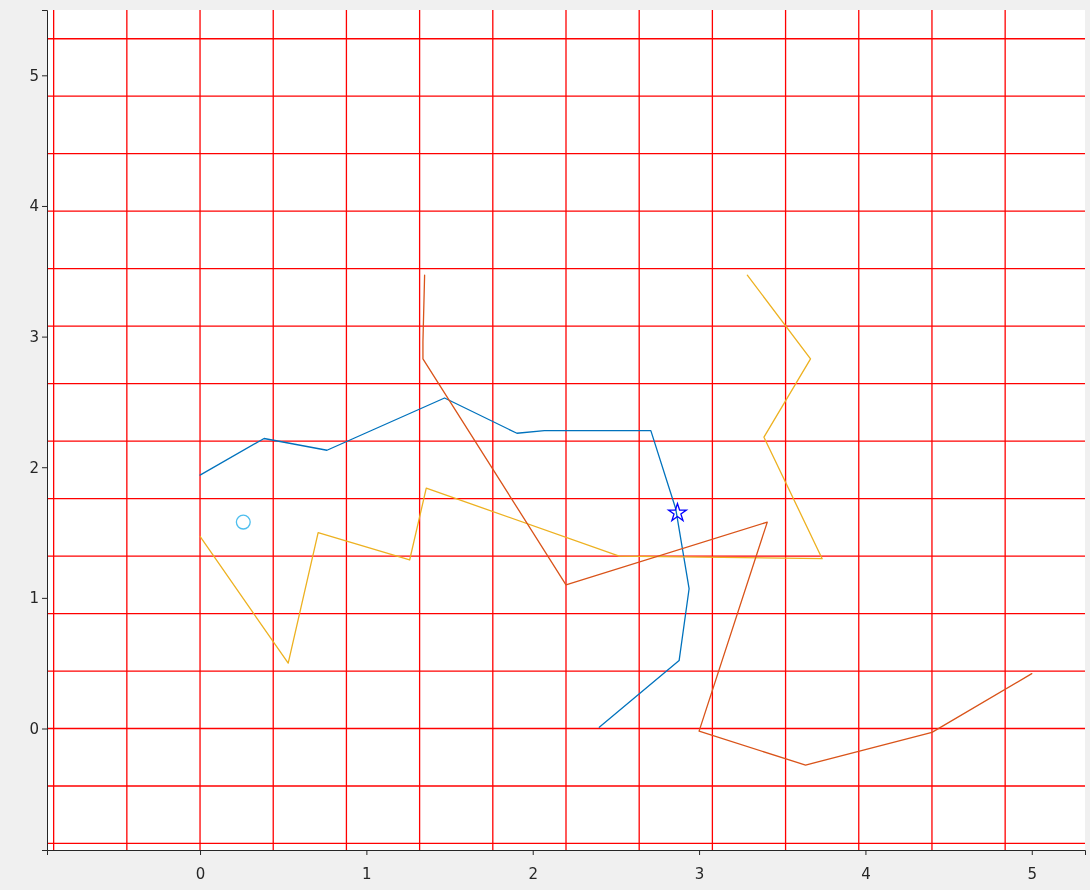 The image size is (1090, 890). I want to click on y-tick-label: 1, so click(34, 598).